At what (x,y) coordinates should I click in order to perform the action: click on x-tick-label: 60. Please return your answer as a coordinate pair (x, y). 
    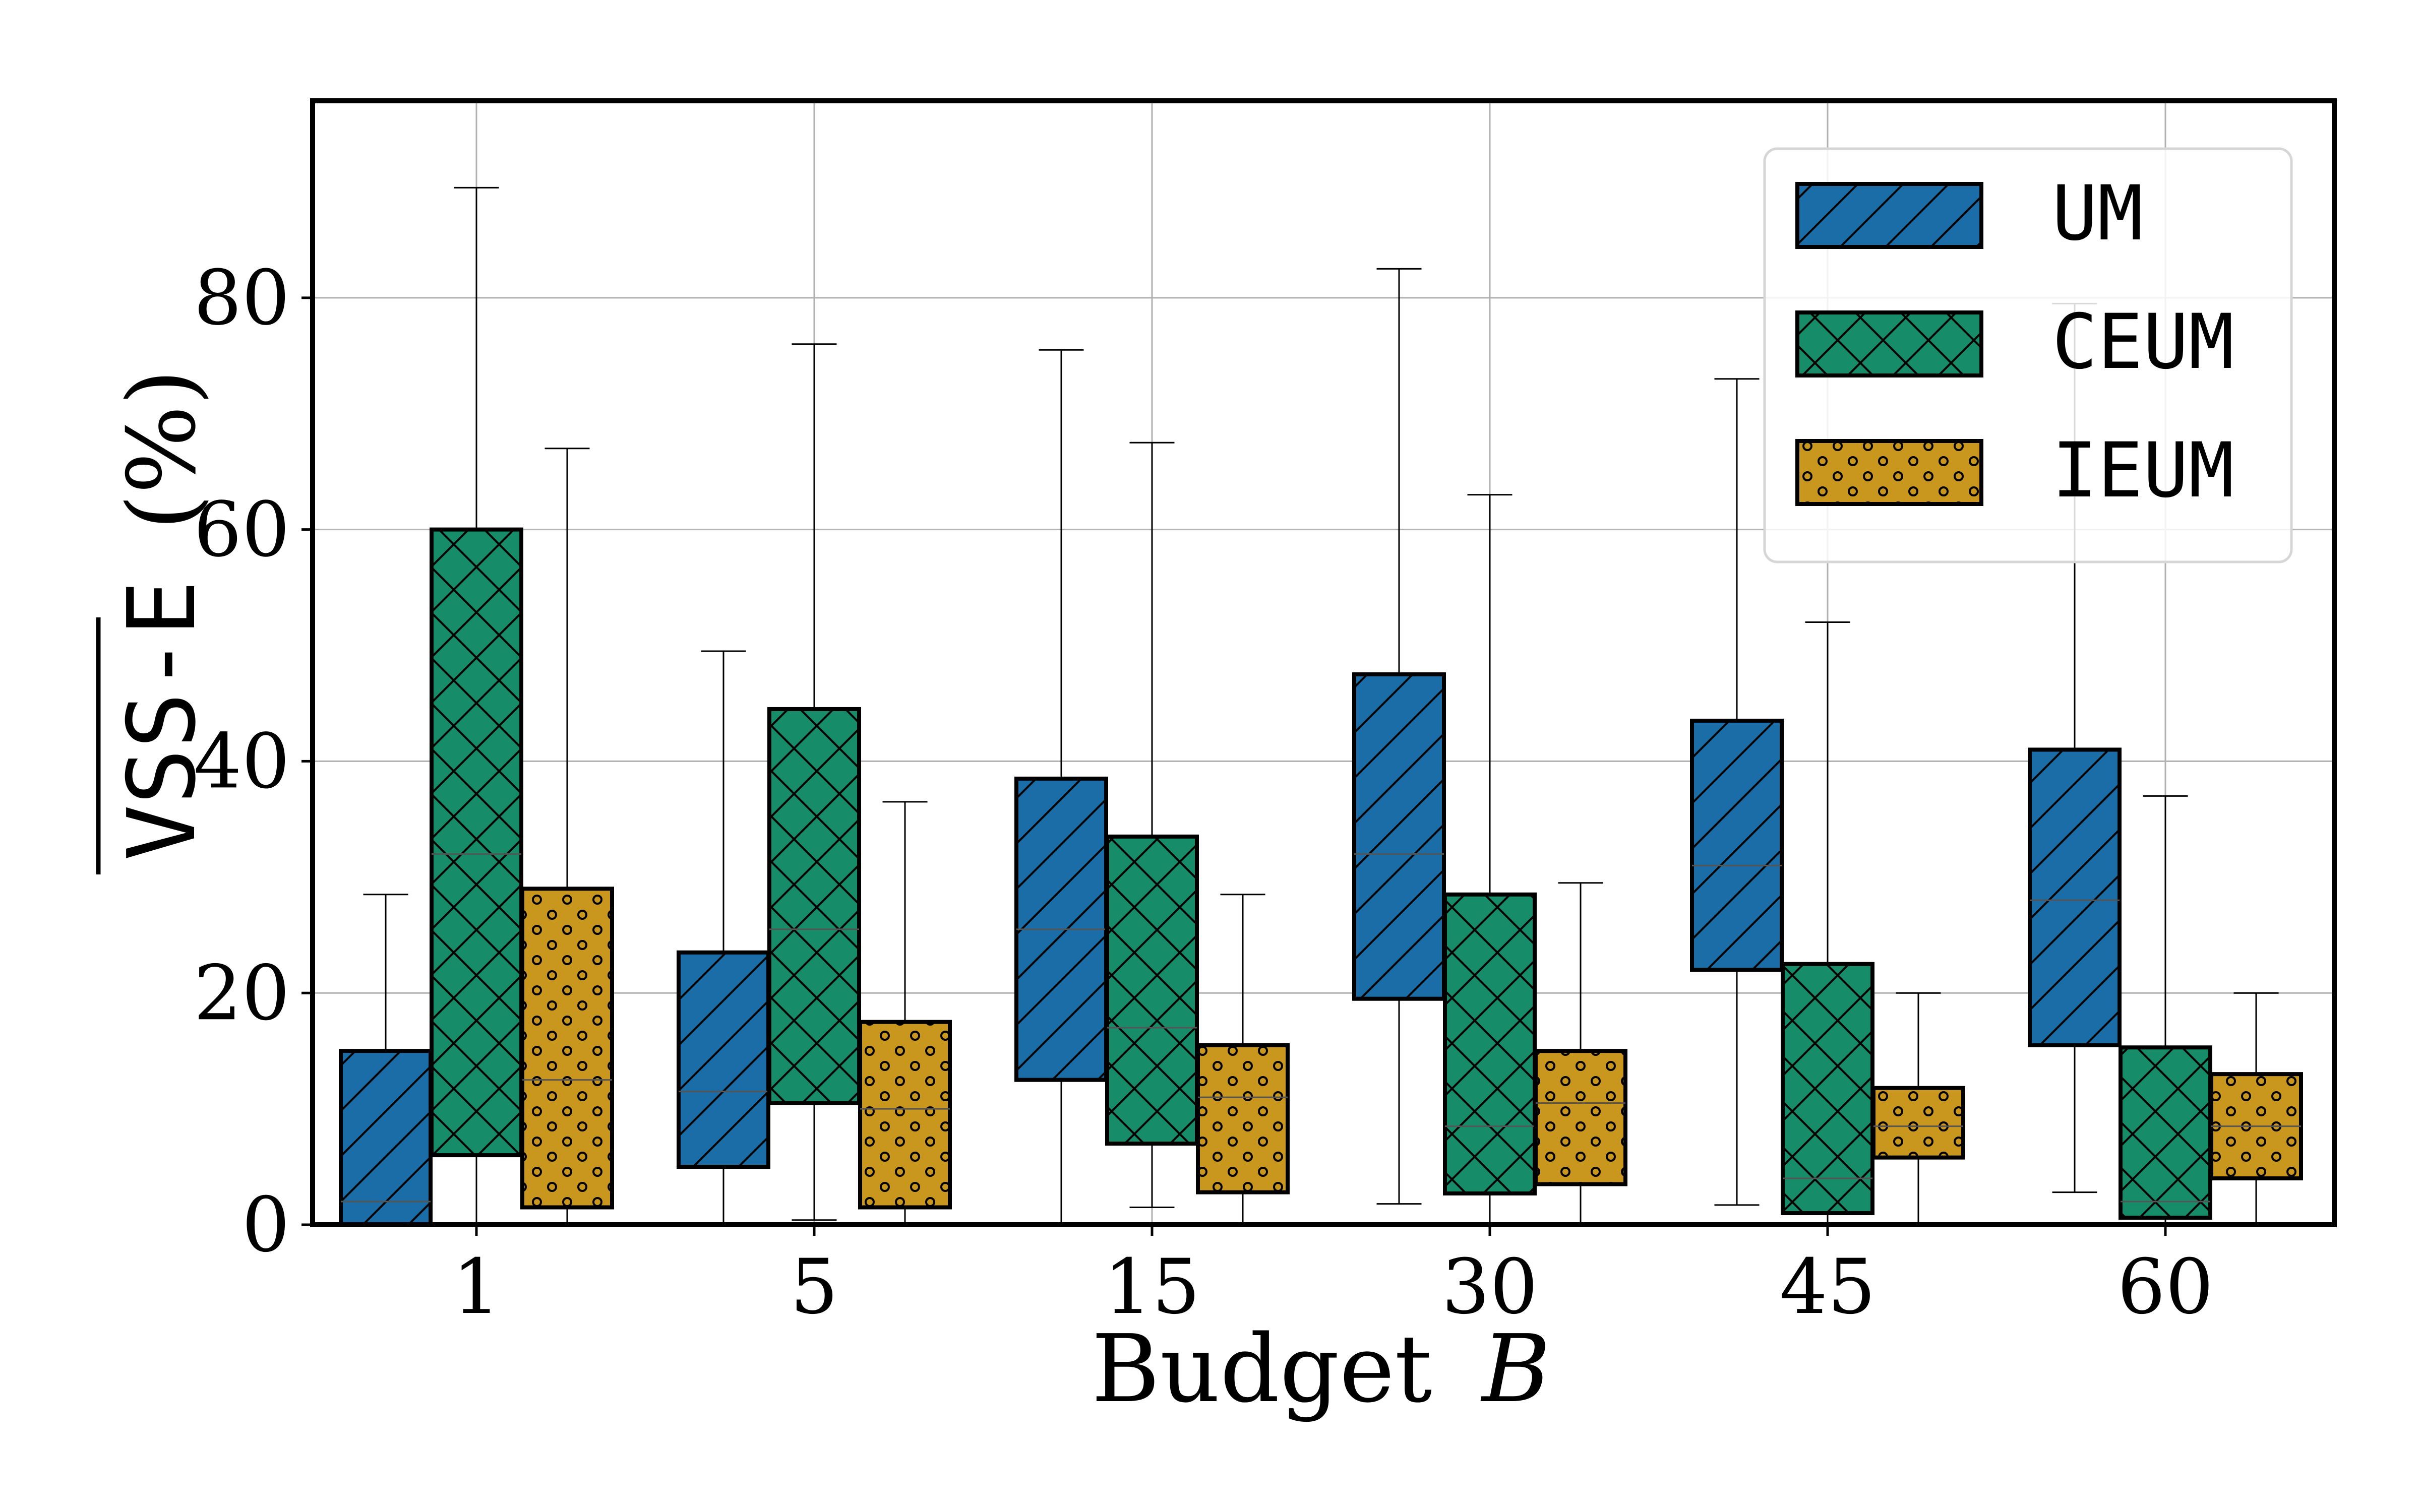
    Looking at the image, I should click on (2166, 1287).